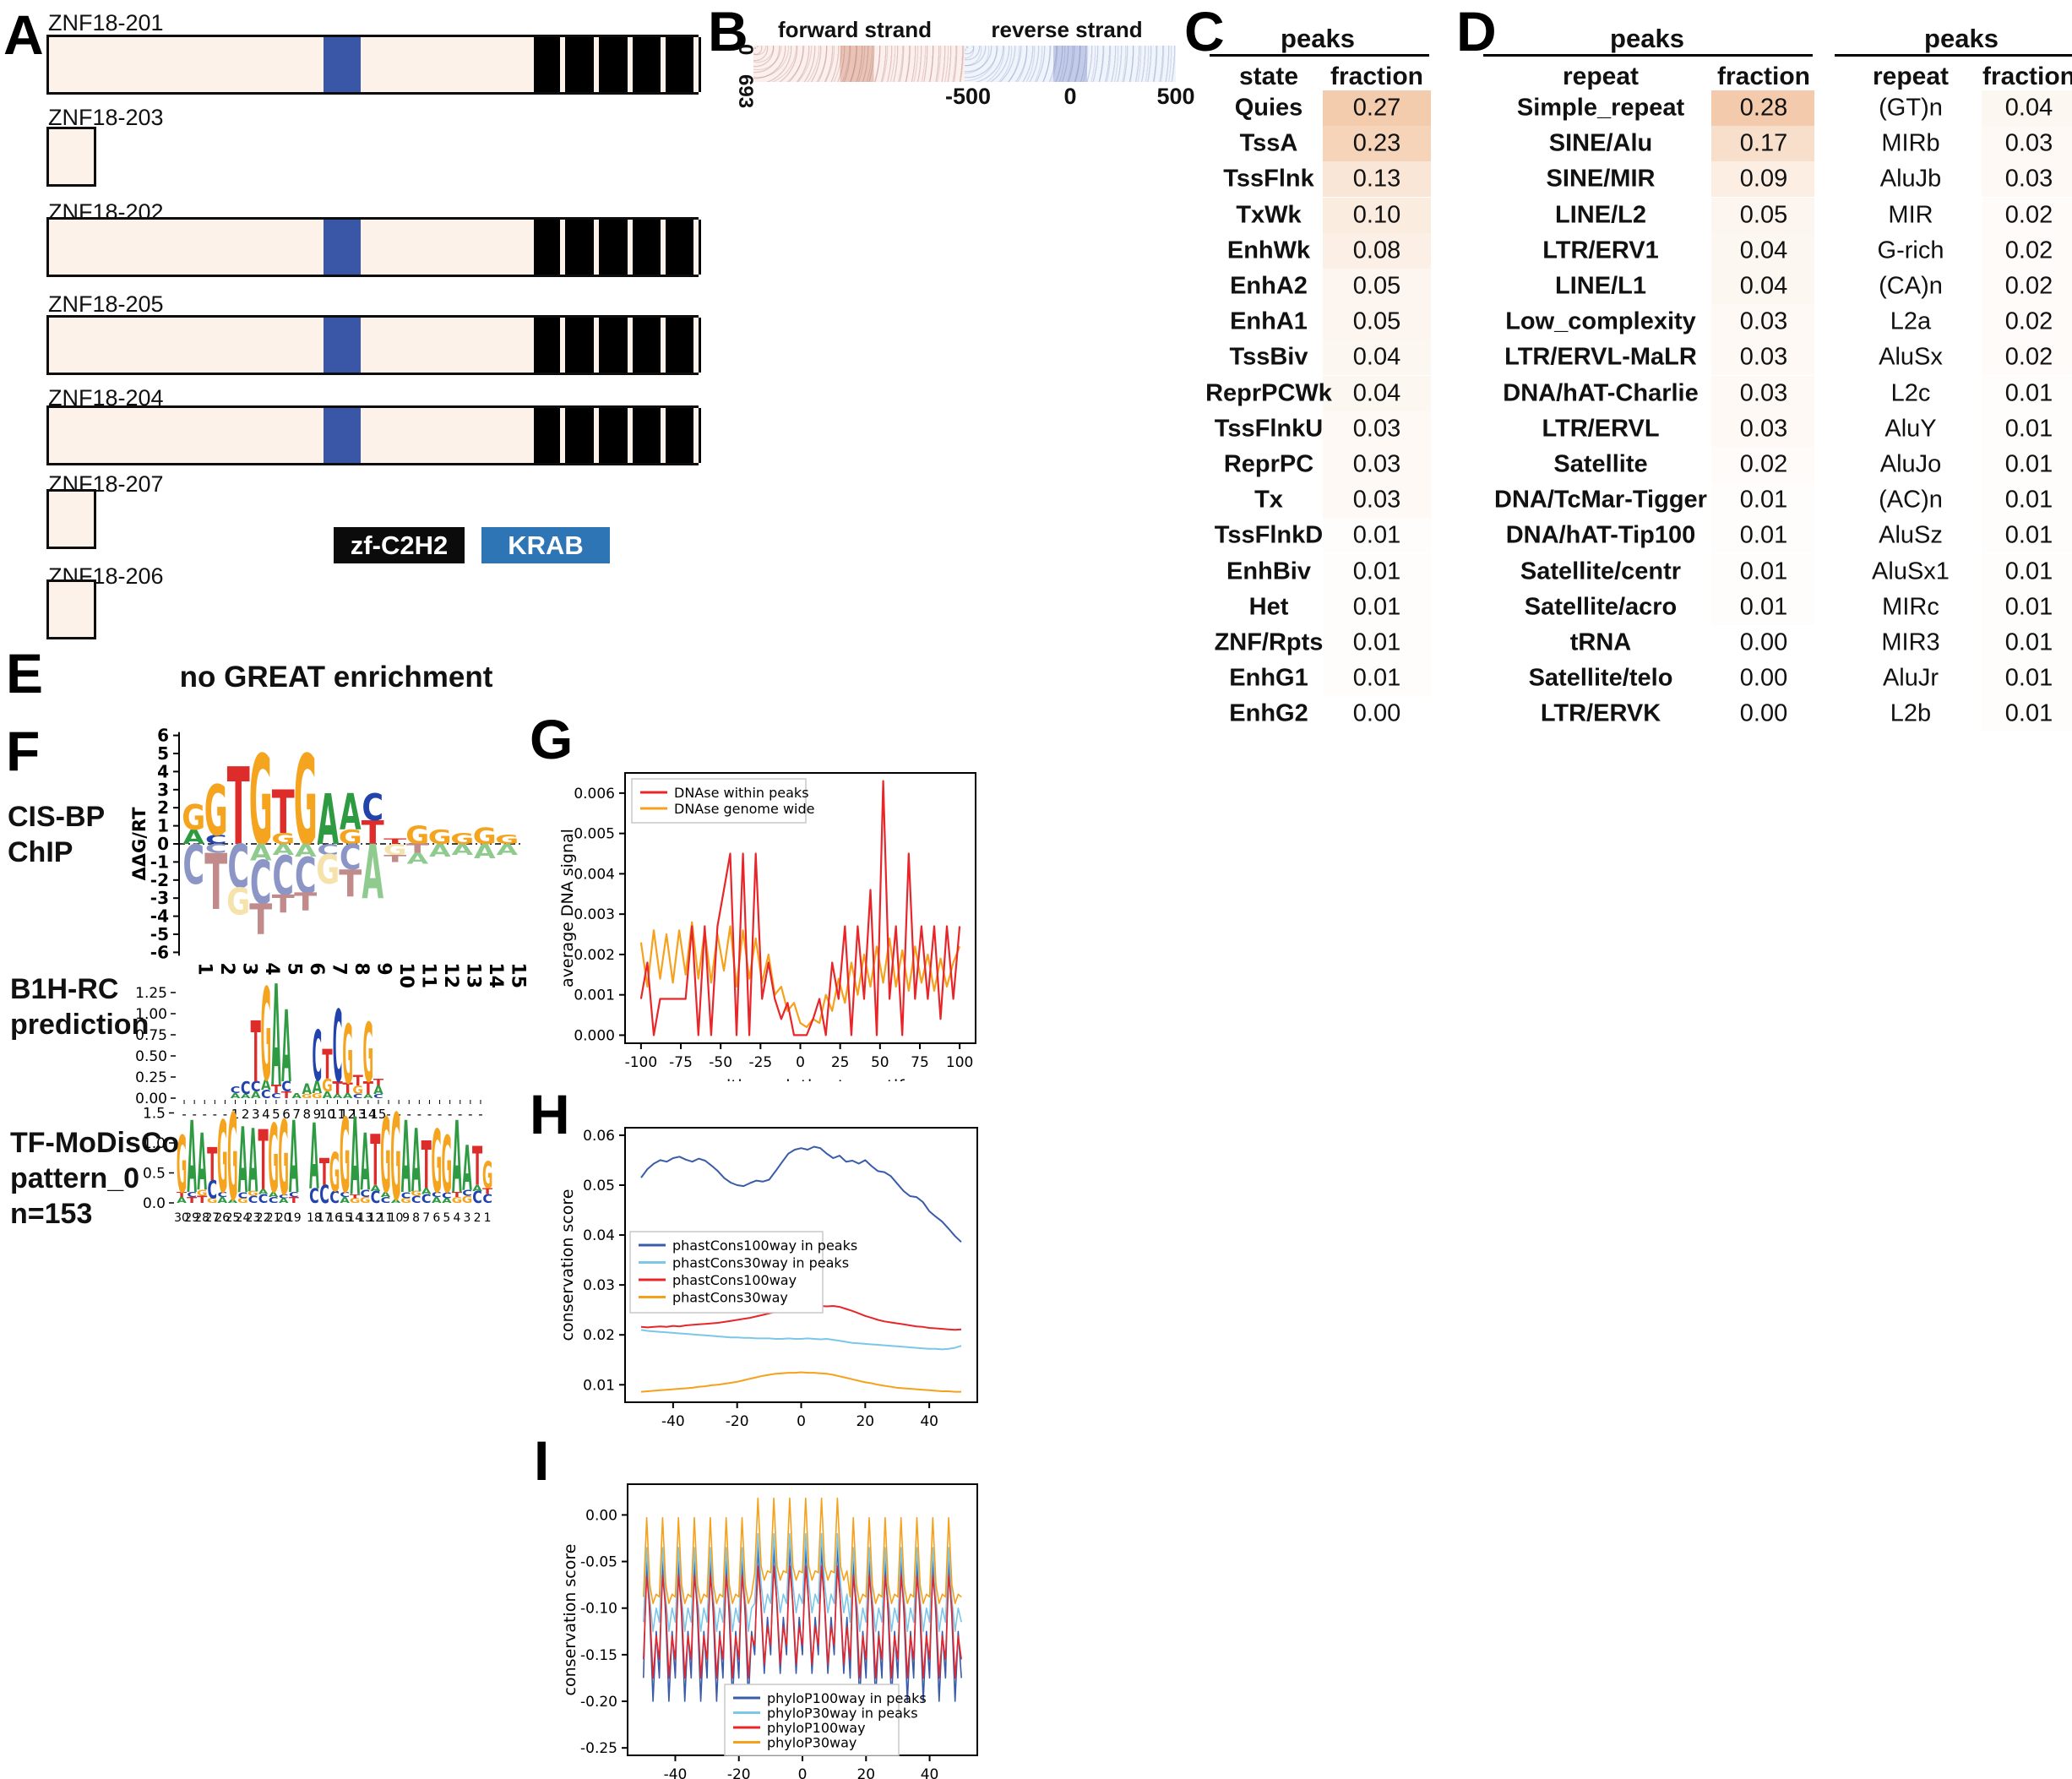 The height and width of the screenshot is (1779, 2072). What do you see at coordinates (1601, 393) in the screenshot?
I see `table-row-label: DNA/hAT-Charlie` at bounding box center [1601, 393].